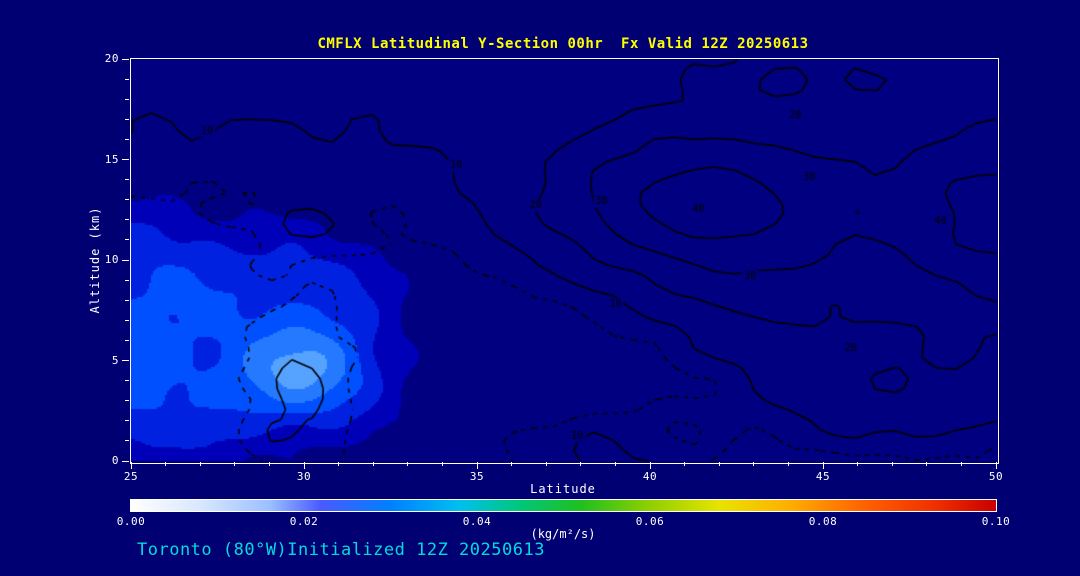  I want to click on x-tick-label: 35, so click(477, 476).